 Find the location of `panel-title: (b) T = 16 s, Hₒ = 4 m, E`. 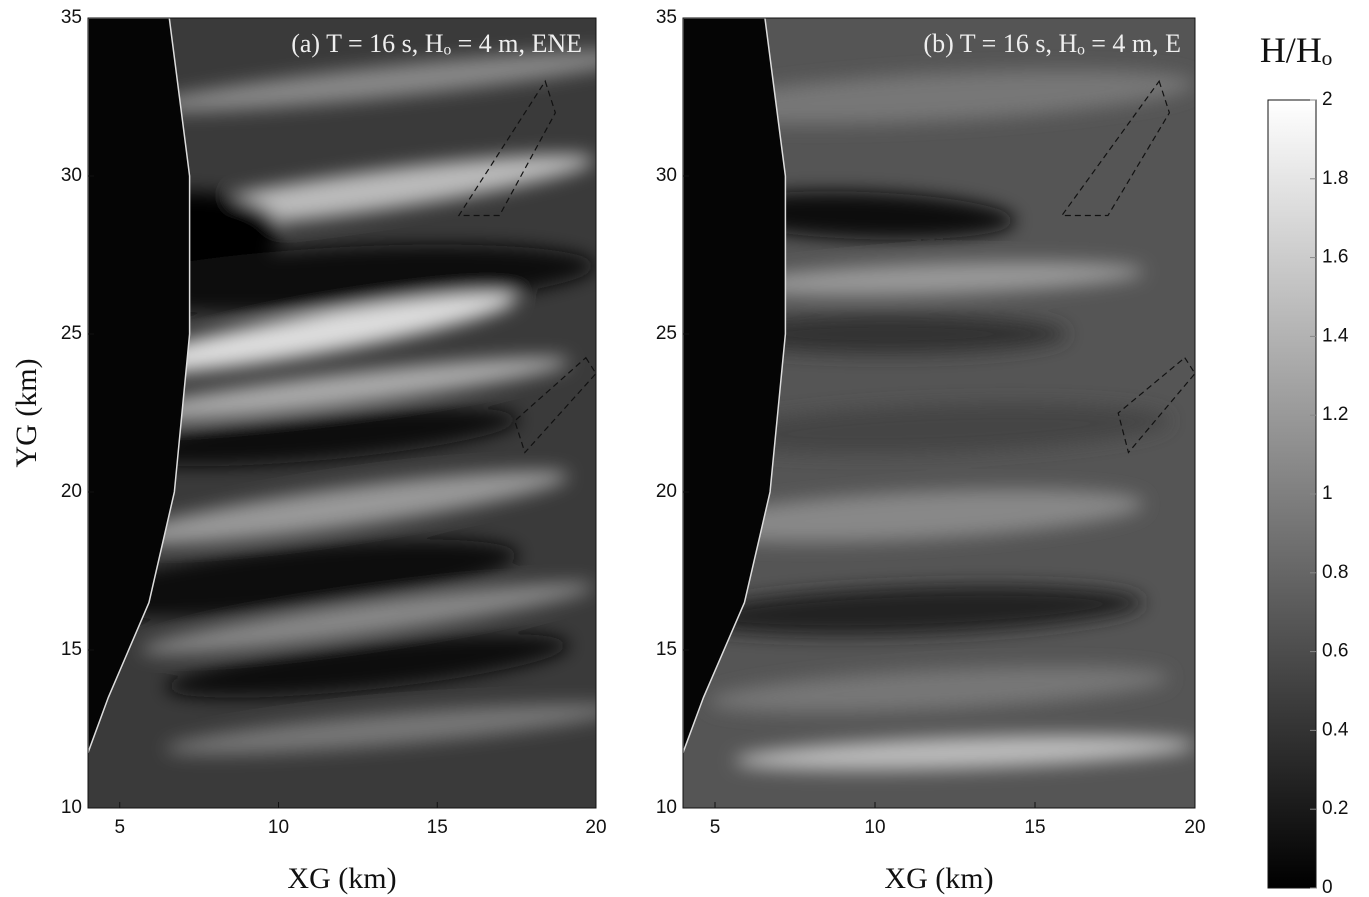

panel-title: (b) T = 16 s, Hₒ = 4 m, E is located at coordinates (1052, 43).